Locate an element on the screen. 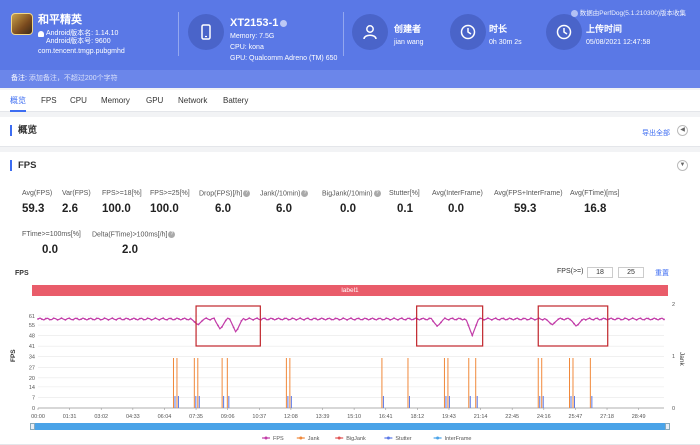  remark-bar: 备注: 添加备注，不超过200个字符 is located at coordinates (350, 79).